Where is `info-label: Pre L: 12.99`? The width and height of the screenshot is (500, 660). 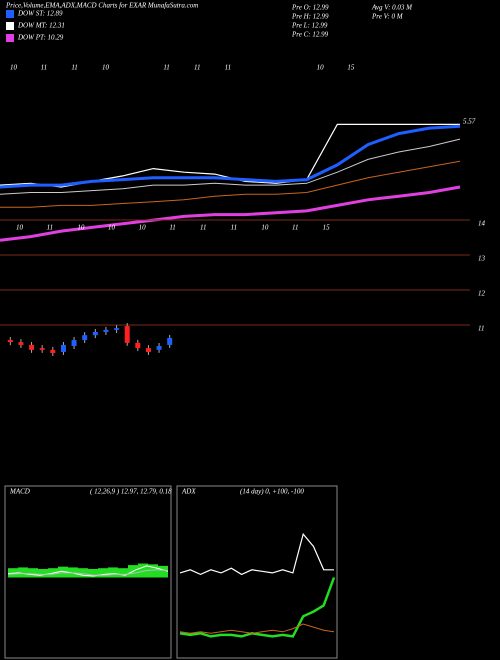 info-label: Pre L: 12.99 is located at coordinates (309, 26).